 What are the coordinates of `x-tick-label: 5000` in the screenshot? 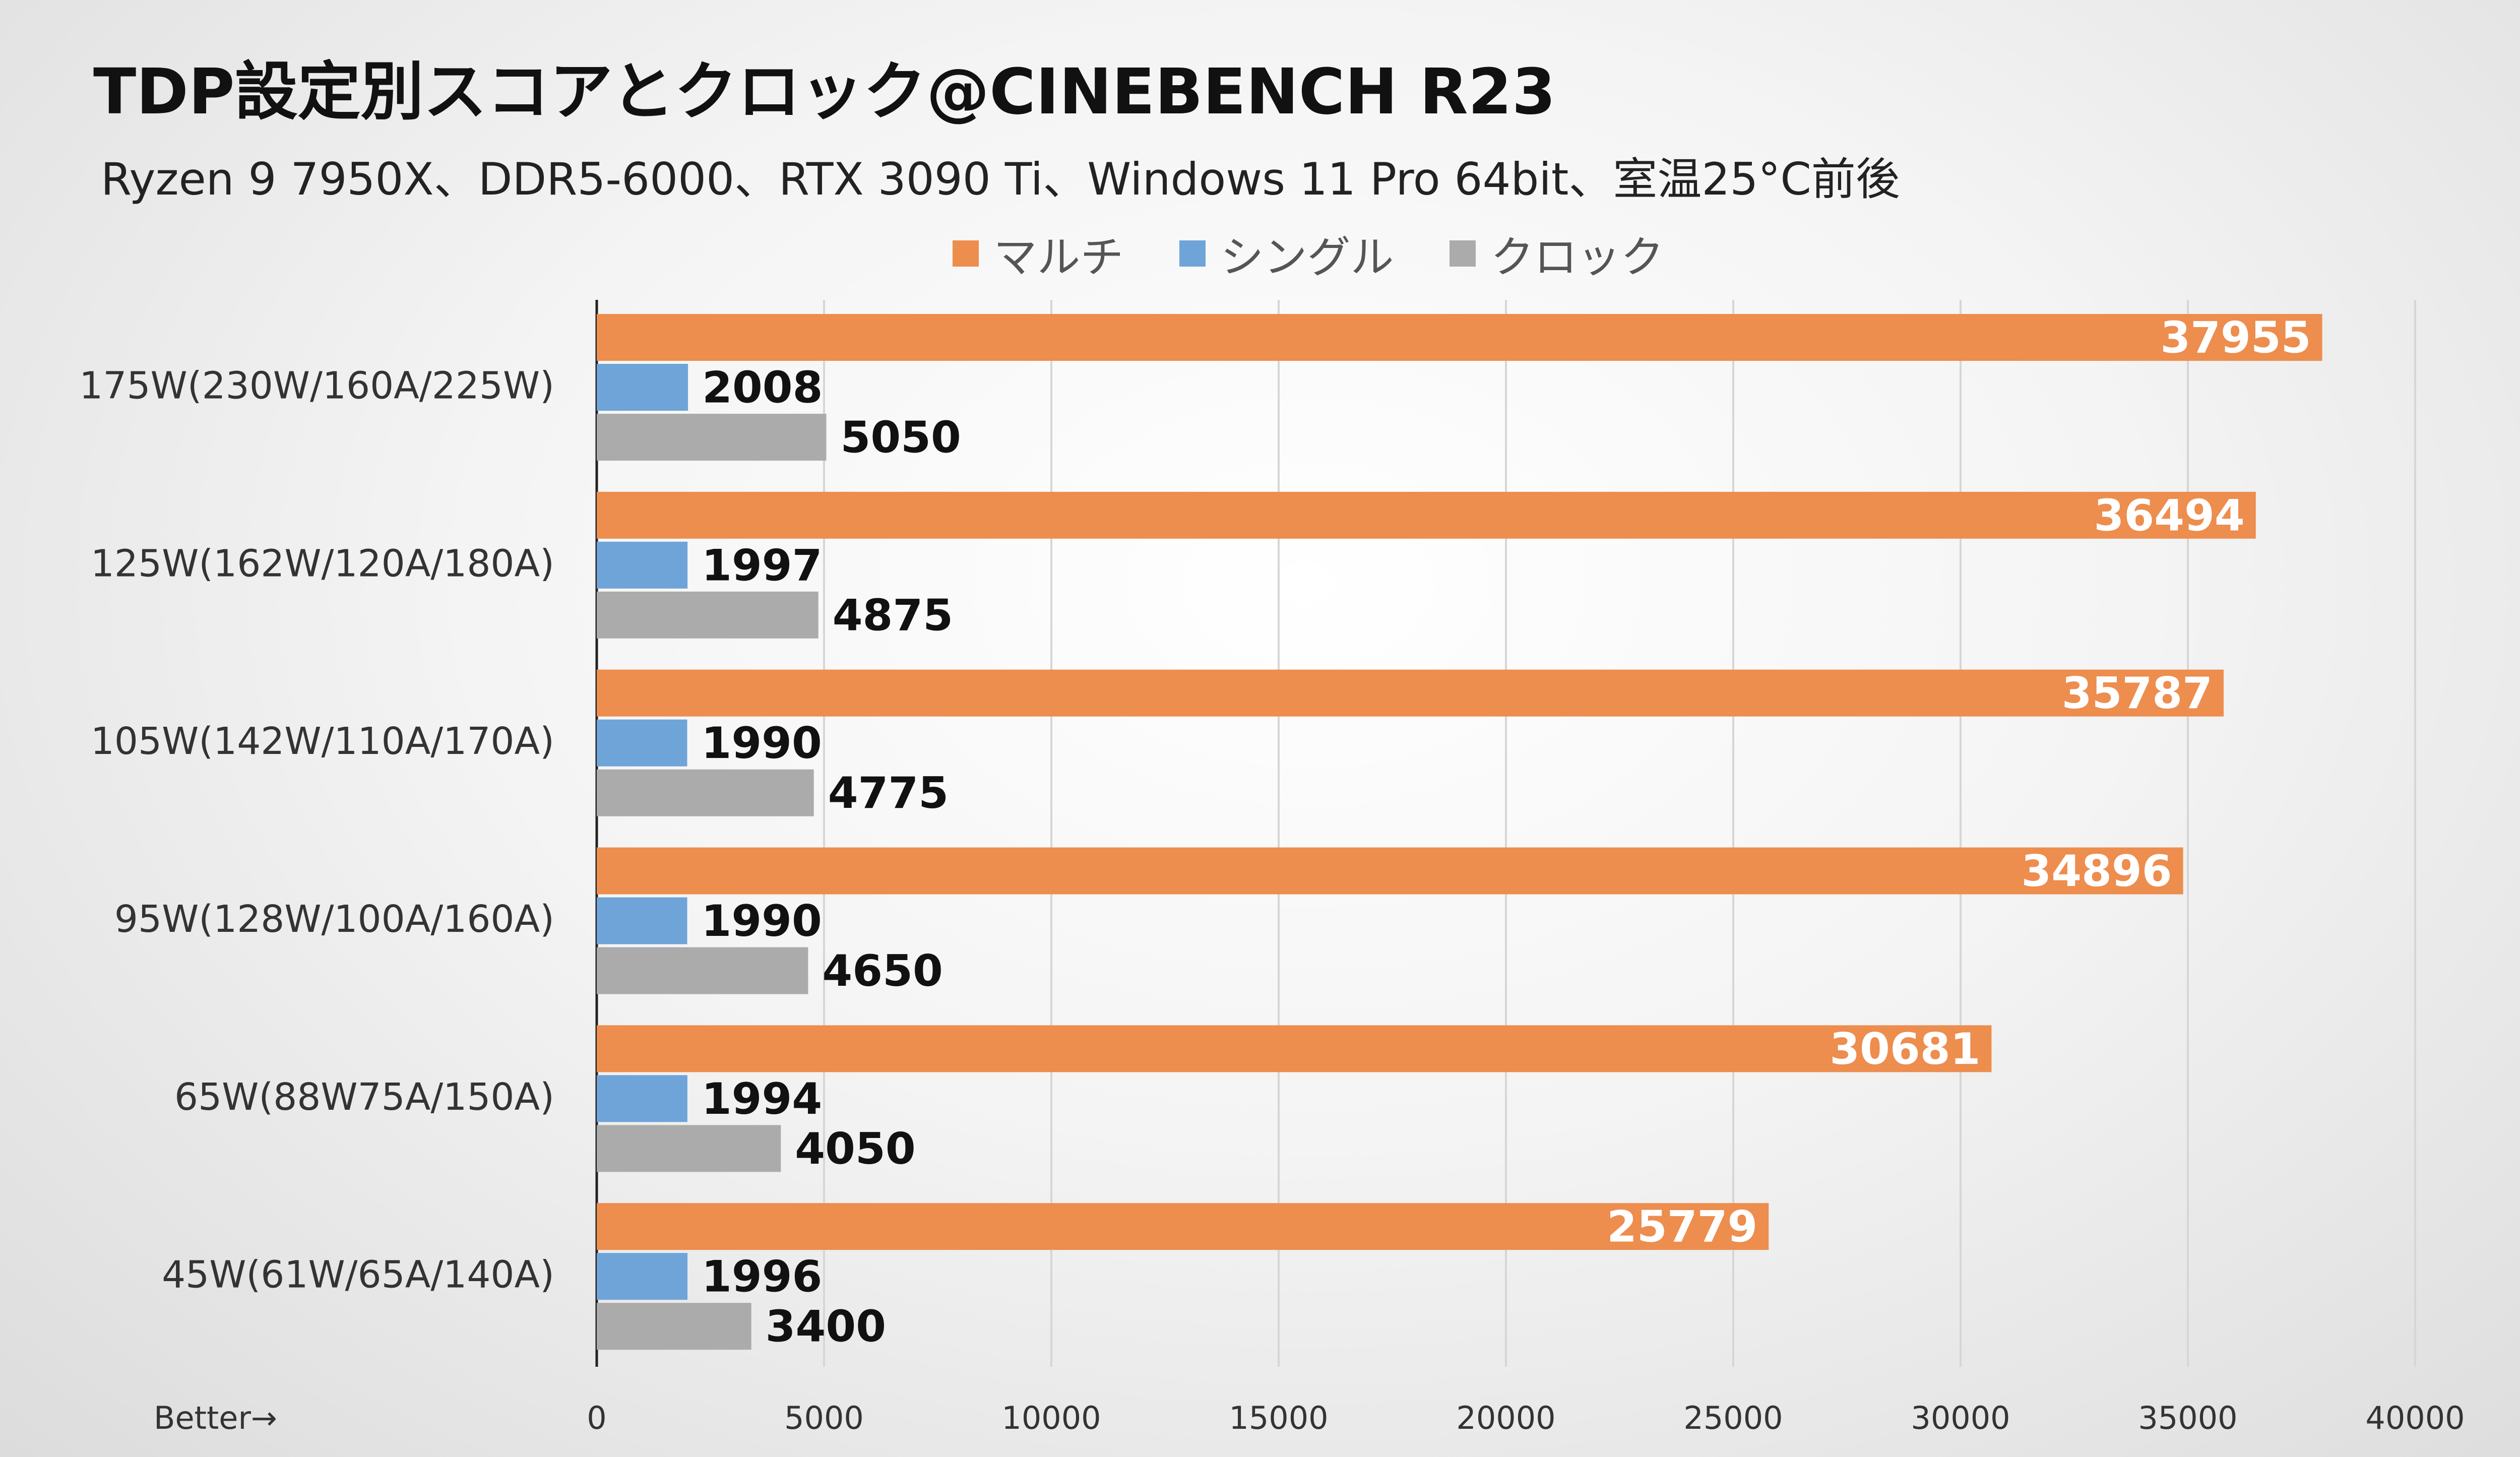 It's located at (824, 1418).